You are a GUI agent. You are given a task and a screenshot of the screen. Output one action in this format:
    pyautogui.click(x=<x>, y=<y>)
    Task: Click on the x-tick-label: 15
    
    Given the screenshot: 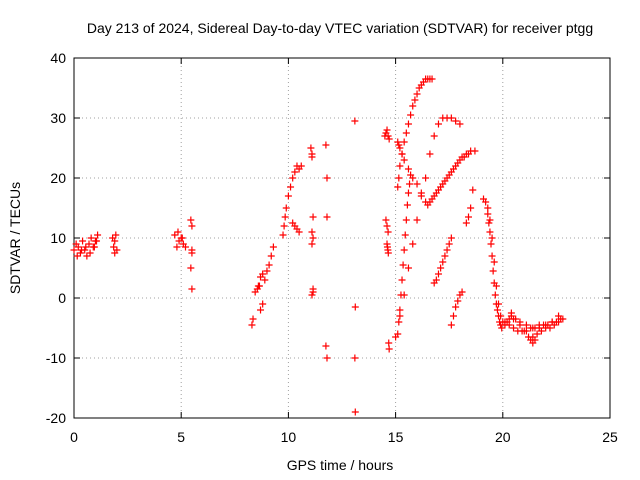 What is the action you would take?
    pyautogui.click(x=396, y=437)
    